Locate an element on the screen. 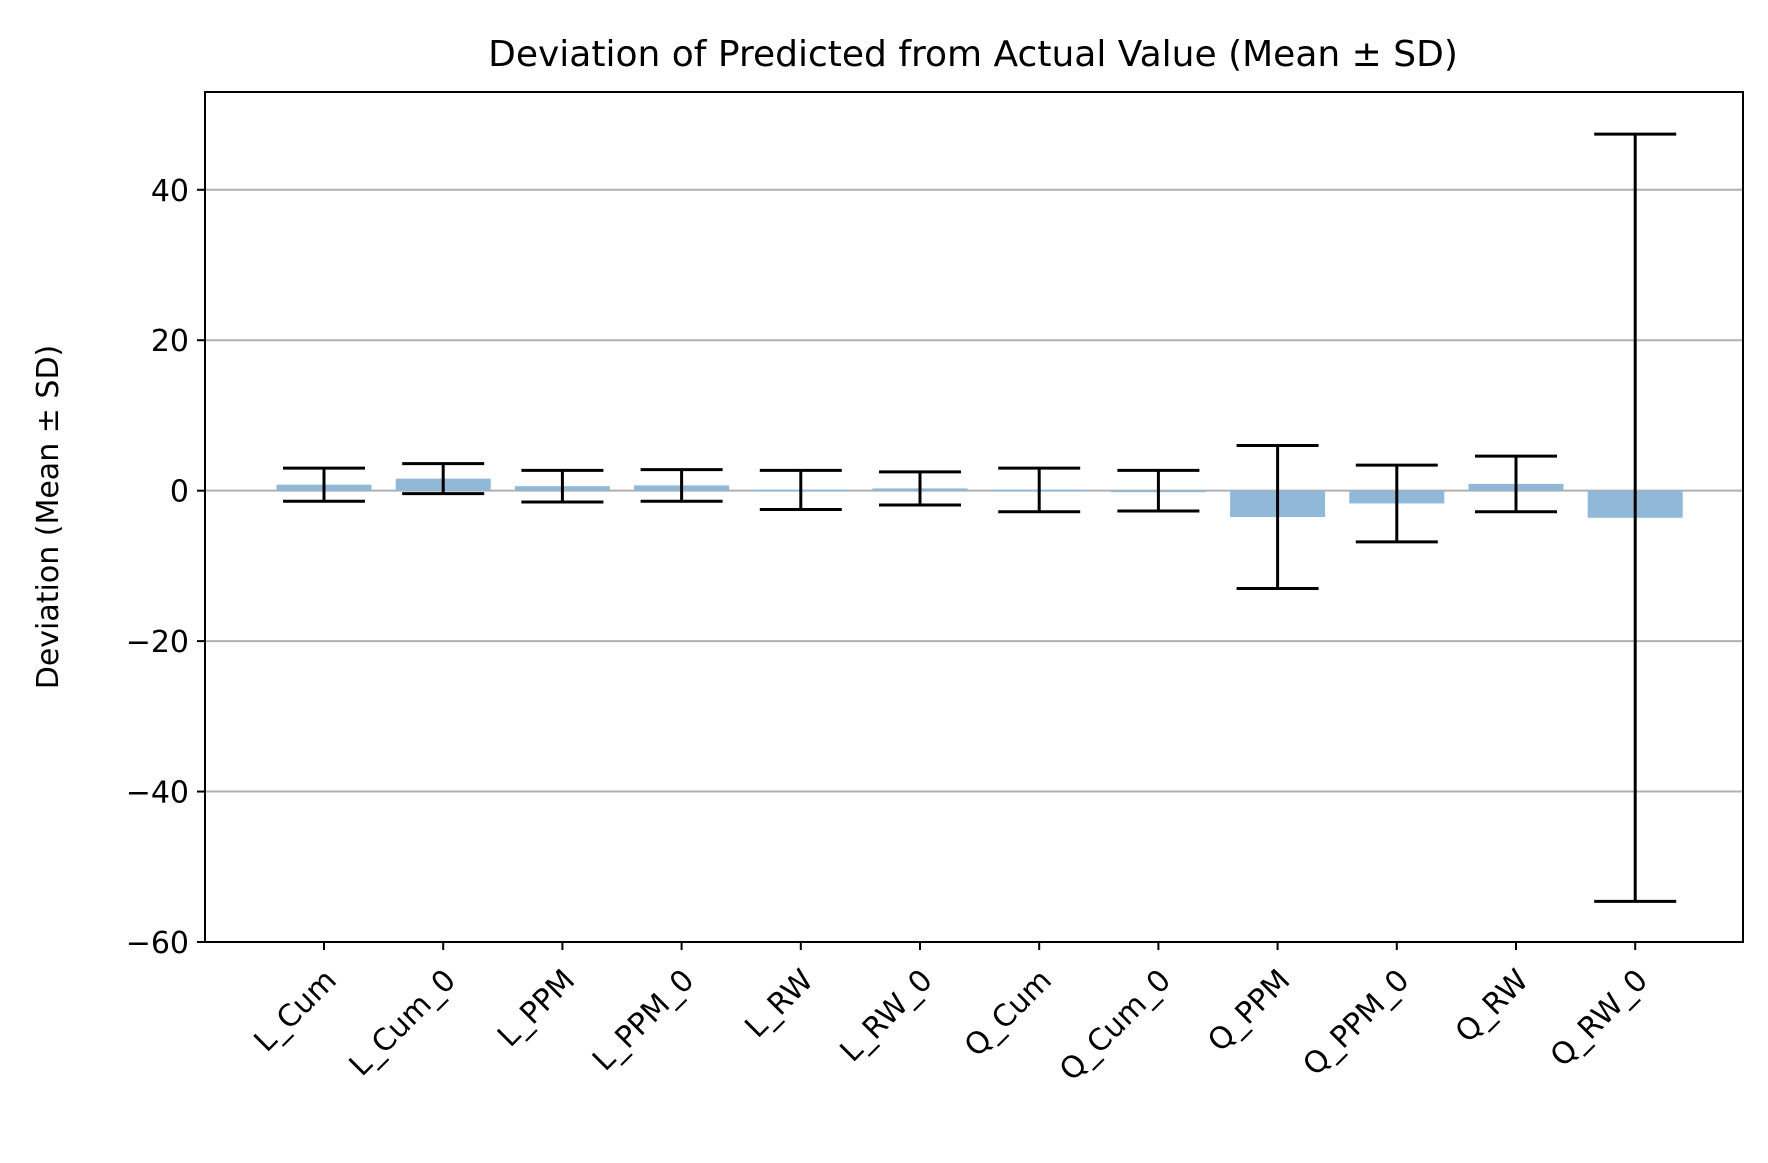  x-tick-label: Q_RW is located at coordinates (1492, 1006).